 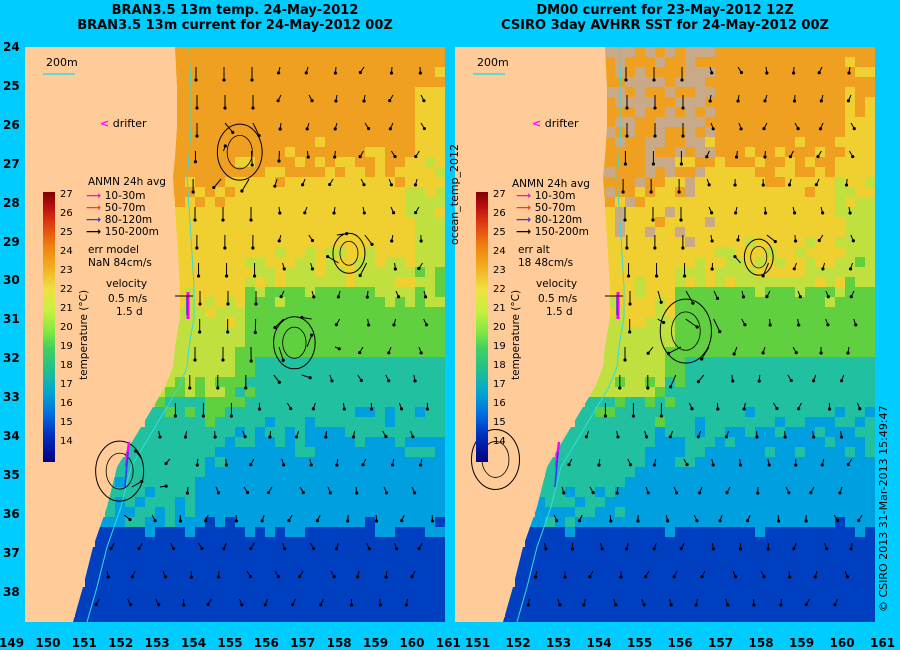 I want to click on lon-tick-right-153: 153, so click(x=559, y=643).